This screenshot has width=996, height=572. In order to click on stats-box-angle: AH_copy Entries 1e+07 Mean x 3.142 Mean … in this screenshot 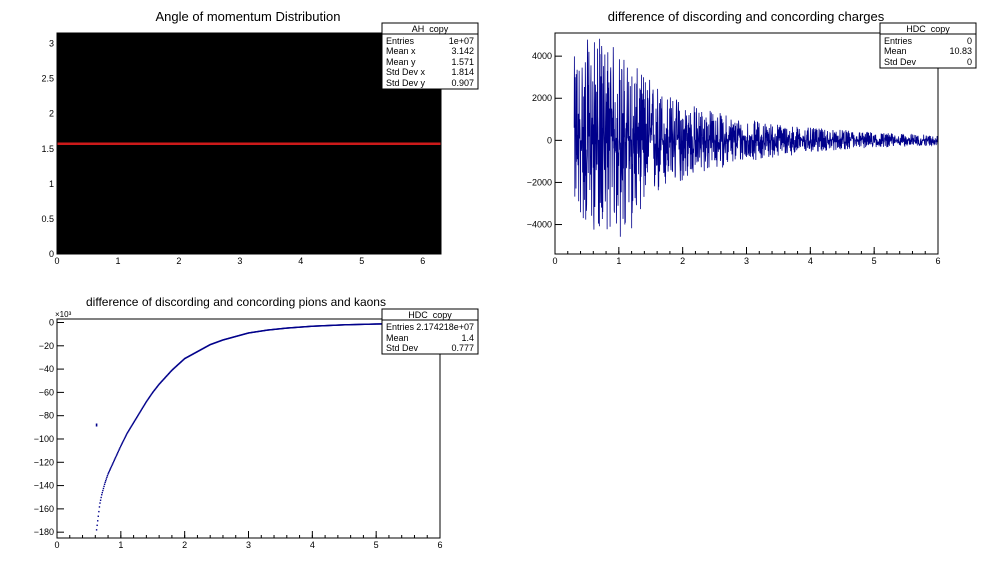, I will do `click(430, 56)`.